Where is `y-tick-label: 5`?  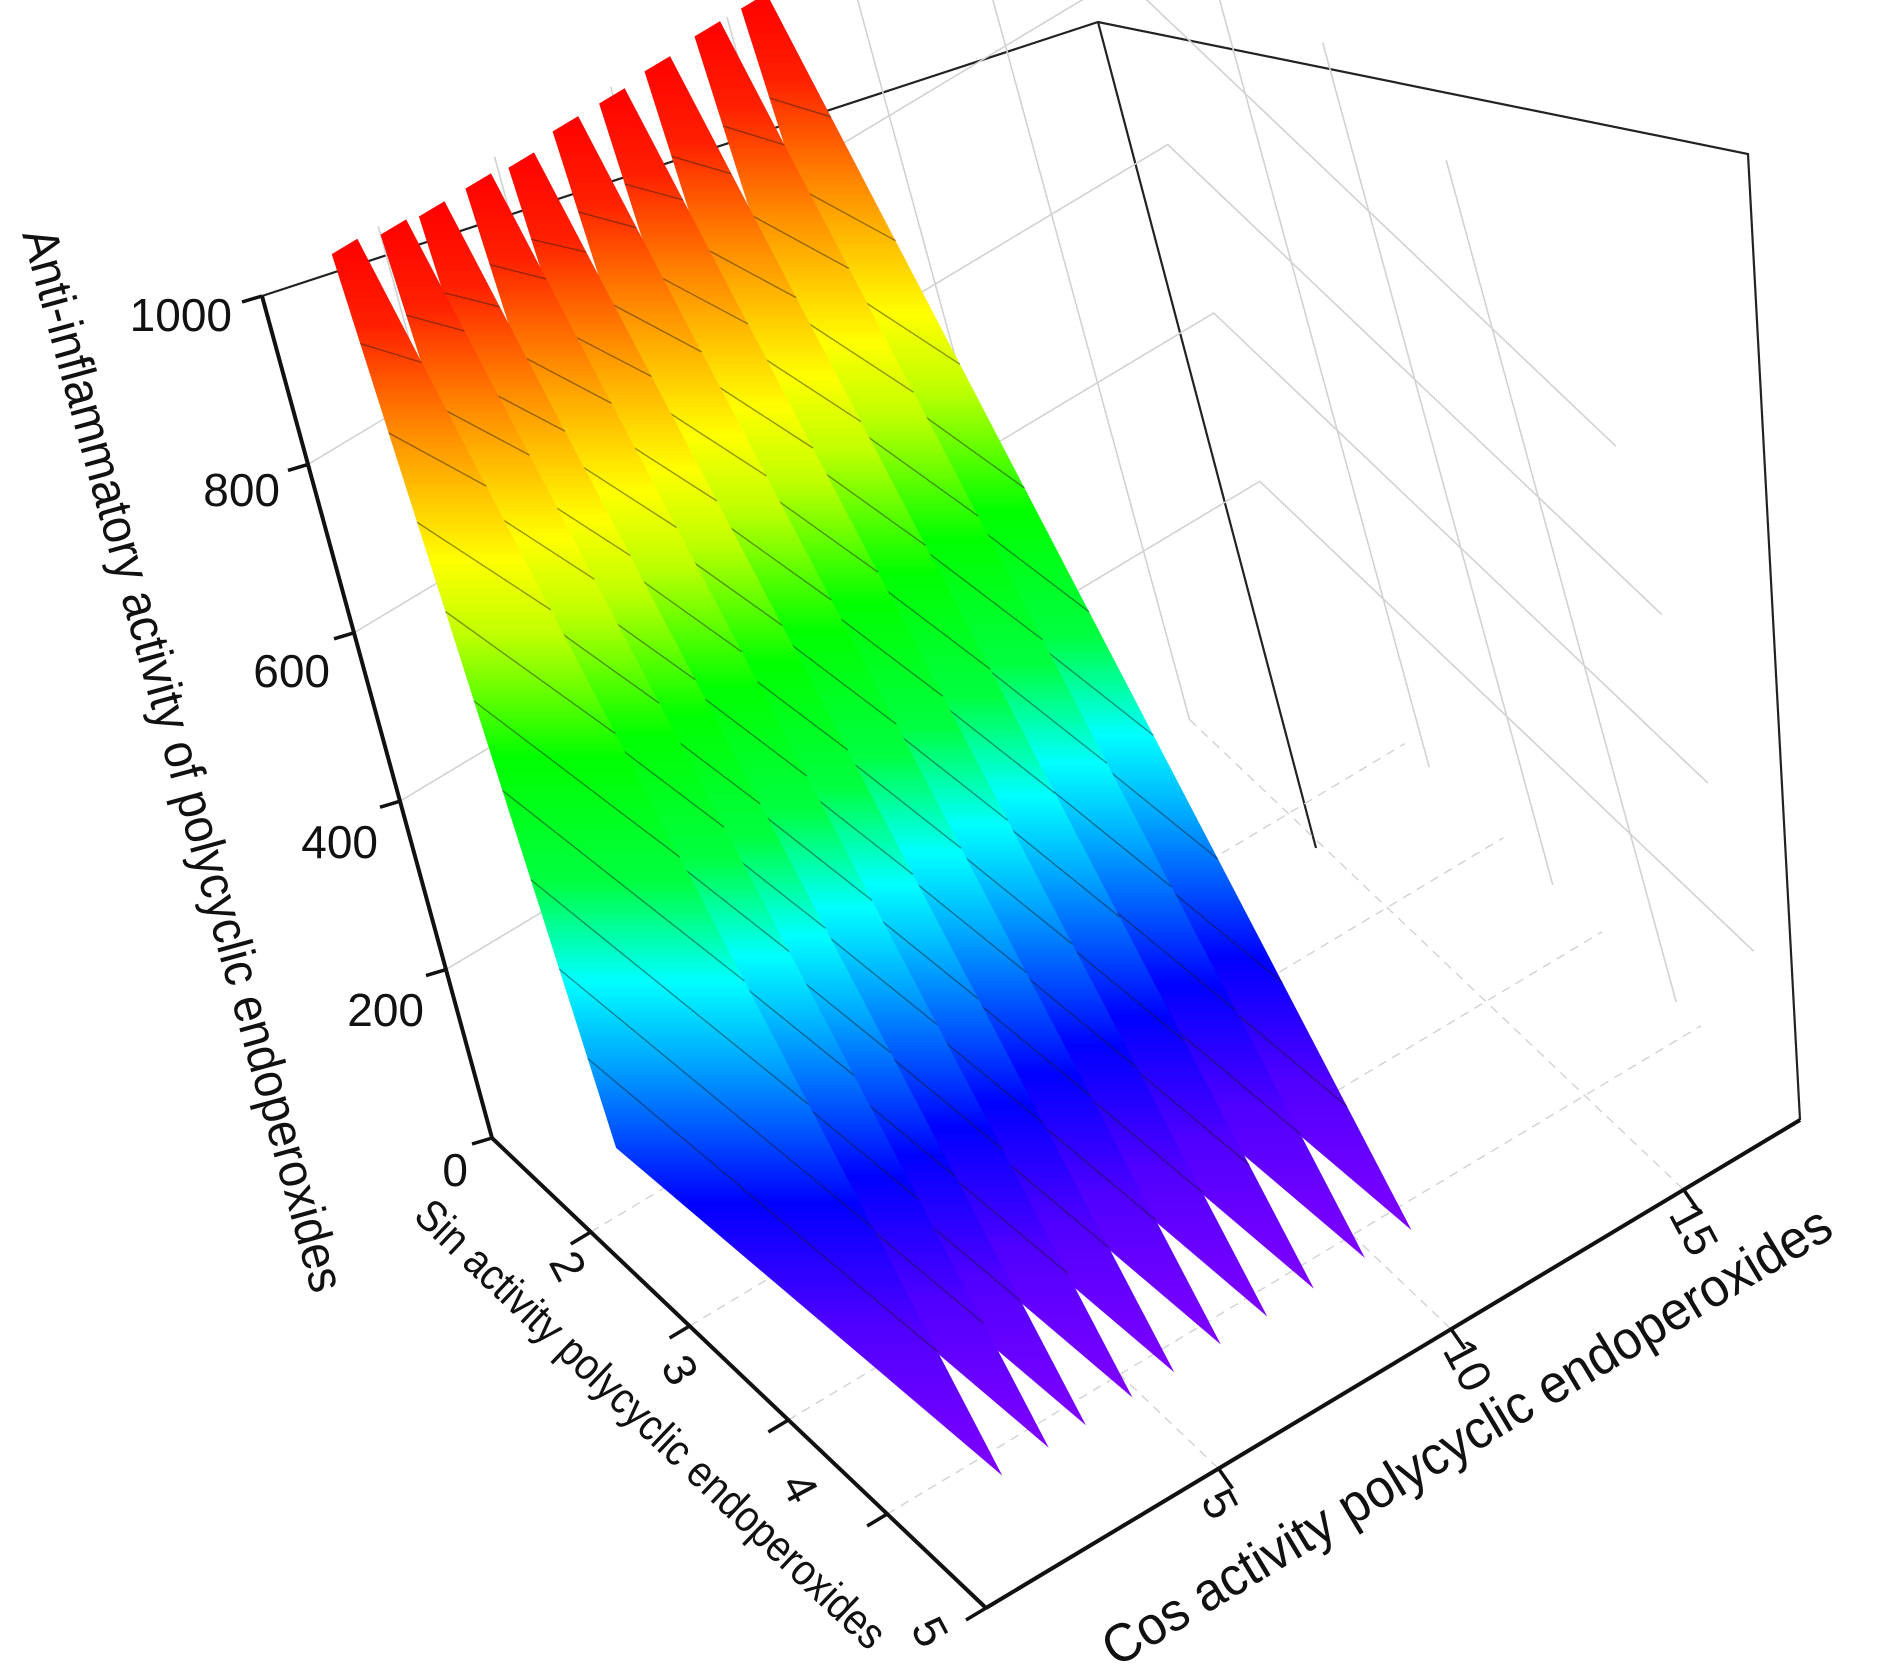
y-tick-label: 5 is located at coordinates (930, 1631).